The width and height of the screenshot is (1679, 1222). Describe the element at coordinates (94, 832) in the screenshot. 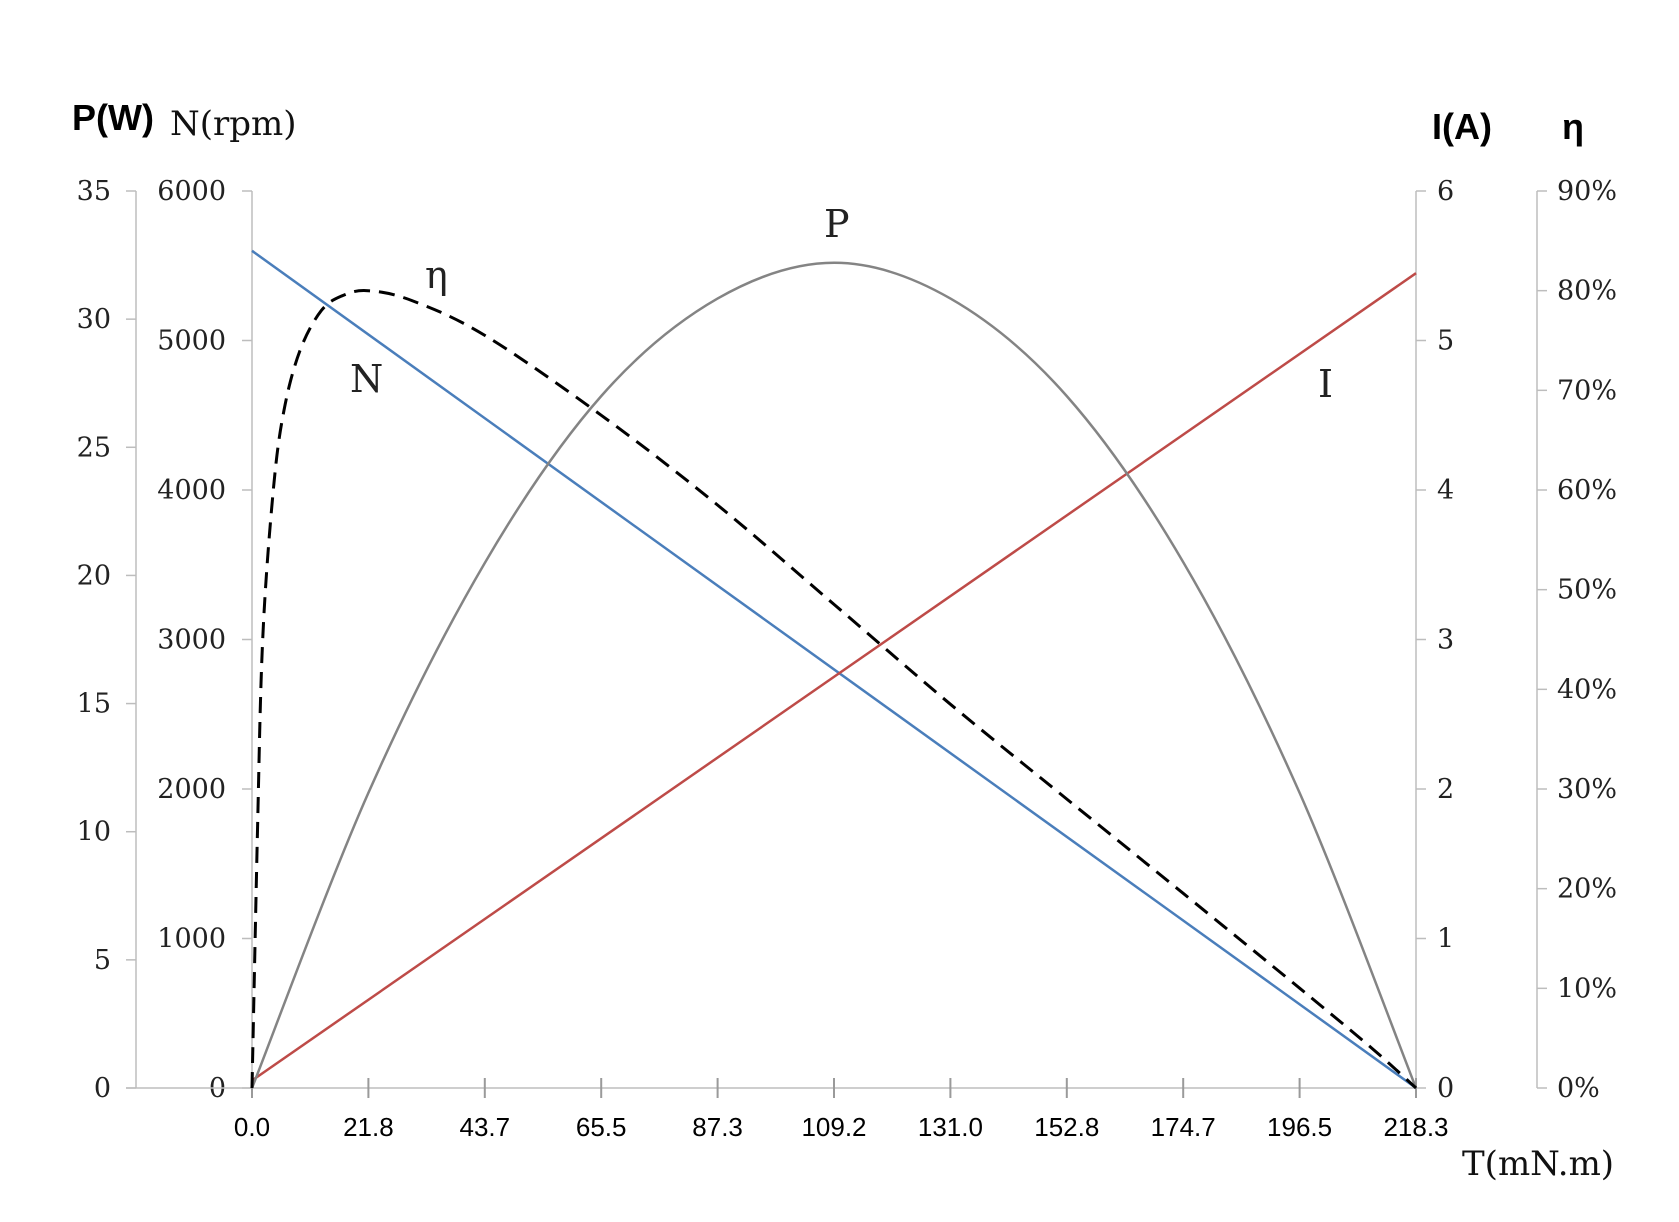

I see `p-axis-tick-label: 10` at that location.